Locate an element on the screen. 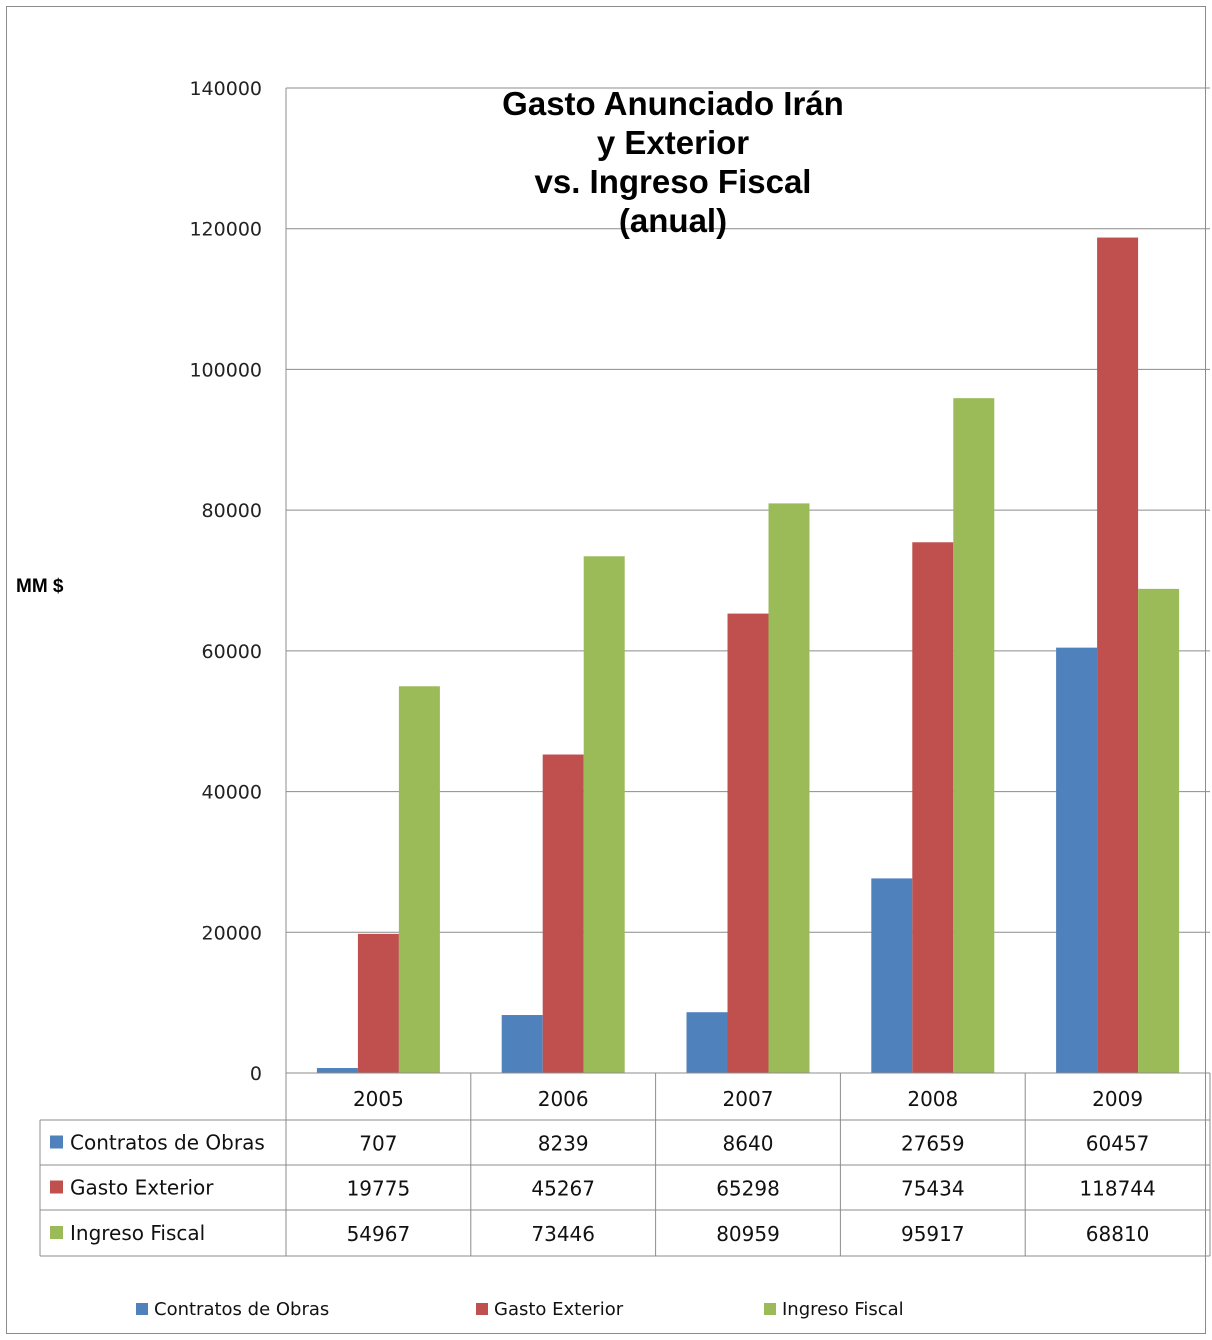  bar-gasto-exterior-2008 is located at coordinates (933, 807).